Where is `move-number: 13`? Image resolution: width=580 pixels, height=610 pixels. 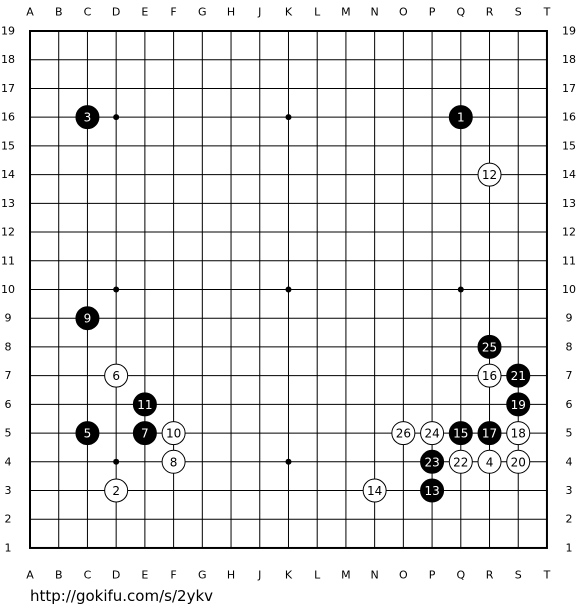 move-number: 13 is located at coordinates (431, 491).